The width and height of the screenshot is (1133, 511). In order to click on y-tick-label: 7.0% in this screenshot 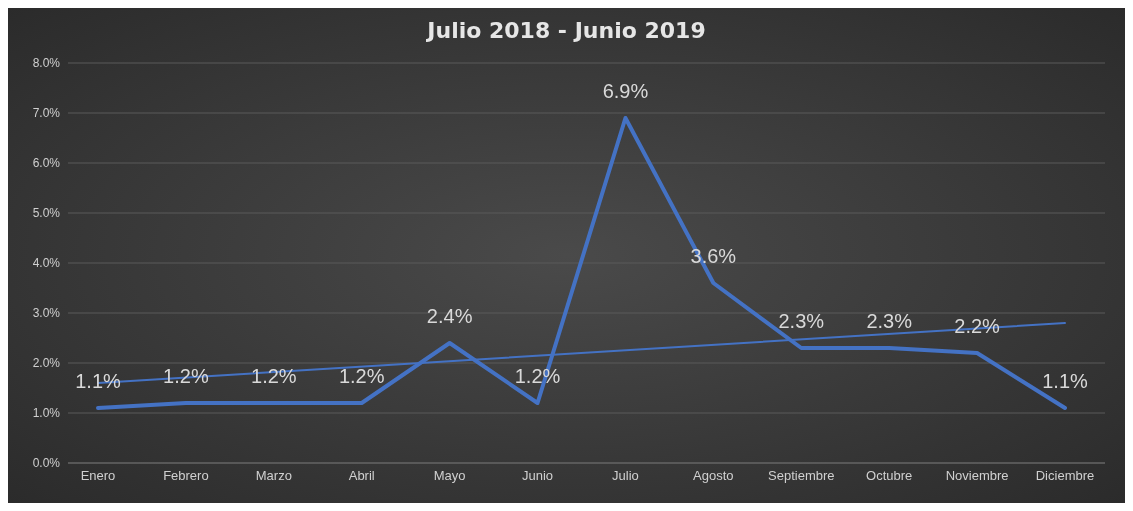, I will do `click(46, 113)`.